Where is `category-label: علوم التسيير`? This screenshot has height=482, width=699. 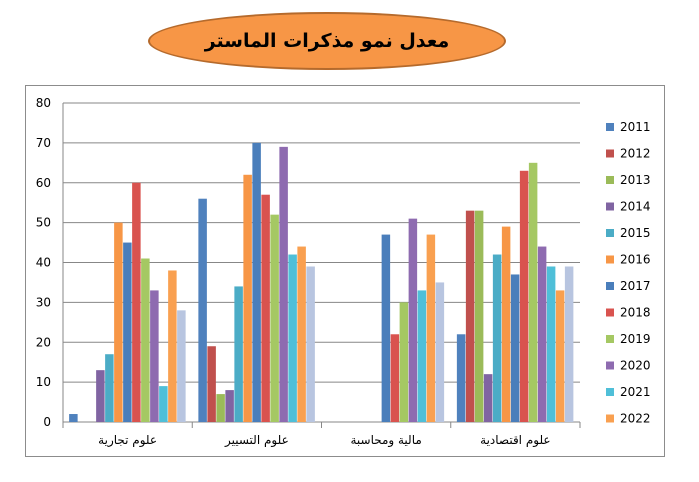
category-label: علوم التسيير is located at coordinates (256, 440).